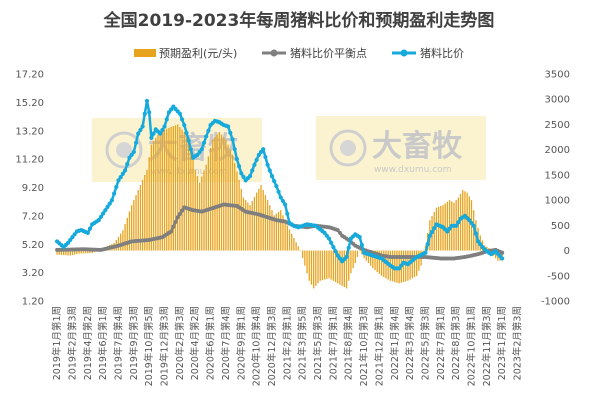 The height and width of the screenshot is (414, 598). What do you see at coordinates (33, 216) in the screenshot?
I see `left-axis-tick-label: 7.20` at bounding box center [33, 216].